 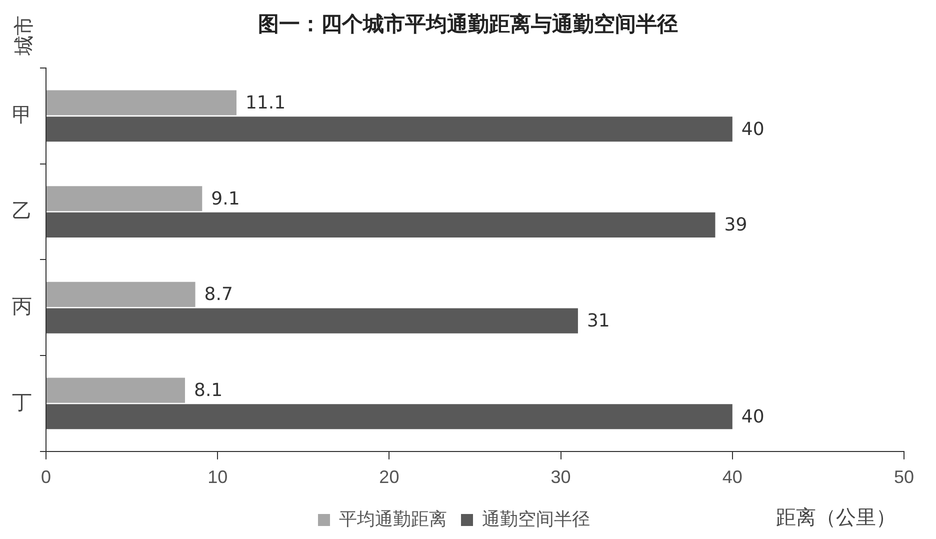 What do you see at coordinates (736, 225) in the screenshot?
I see `data-label: 39` at bounding box center [736, 225].